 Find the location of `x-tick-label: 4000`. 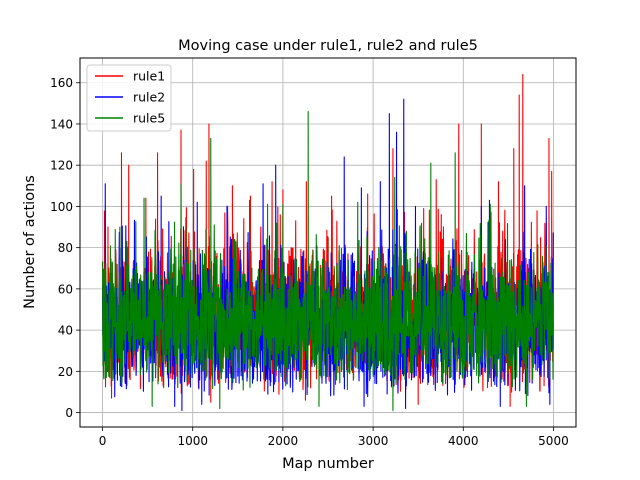

x-tick-label: 4000 is located at coordinates (463, 441).